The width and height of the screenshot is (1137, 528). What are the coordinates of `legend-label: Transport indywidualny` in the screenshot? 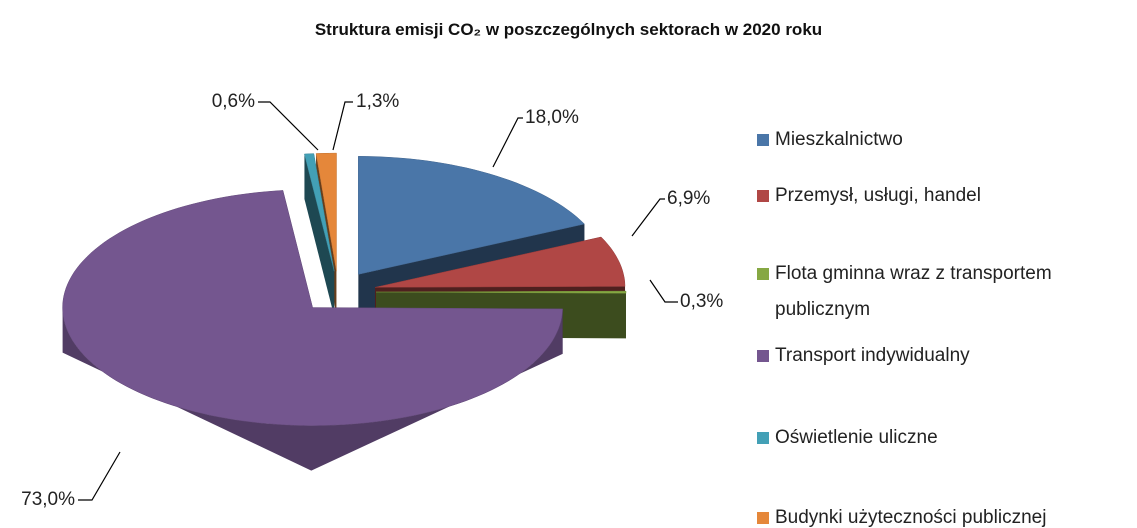 It's located at (872, 355).